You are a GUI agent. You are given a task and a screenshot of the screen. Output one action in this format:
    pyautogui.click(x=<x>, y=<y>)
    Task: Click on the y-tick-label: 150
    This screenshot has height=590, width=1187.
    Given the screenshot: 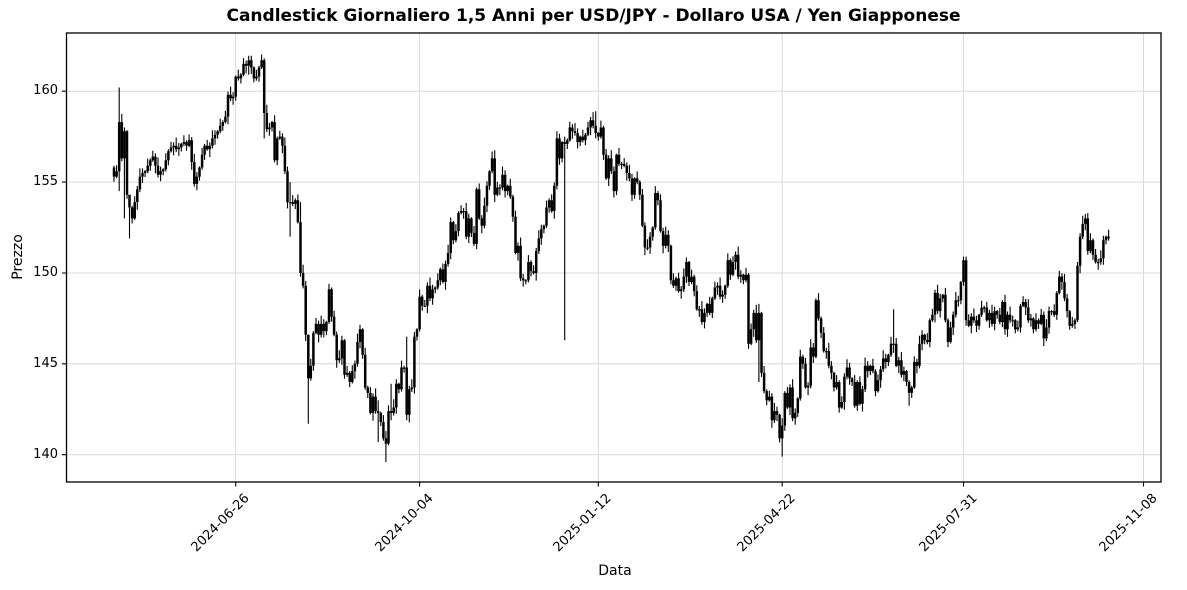 What is the action you would take?
    pyautogui.click(x=45, y=272)
    